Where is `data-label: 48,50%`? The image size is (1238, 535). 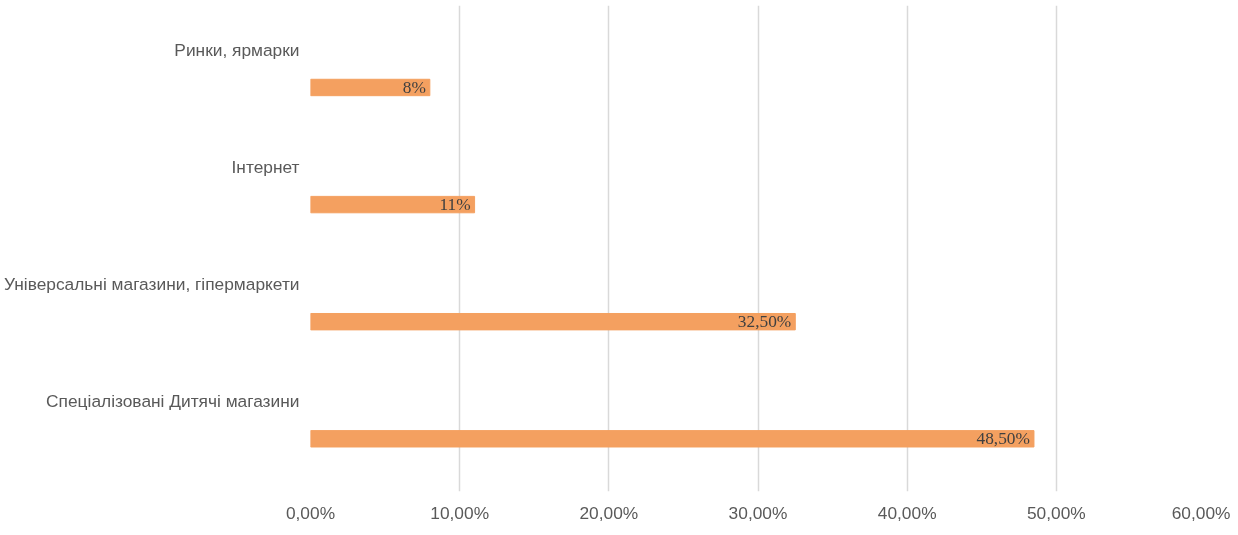
data-label: 48,50% is located at coordinates (1003, 439).